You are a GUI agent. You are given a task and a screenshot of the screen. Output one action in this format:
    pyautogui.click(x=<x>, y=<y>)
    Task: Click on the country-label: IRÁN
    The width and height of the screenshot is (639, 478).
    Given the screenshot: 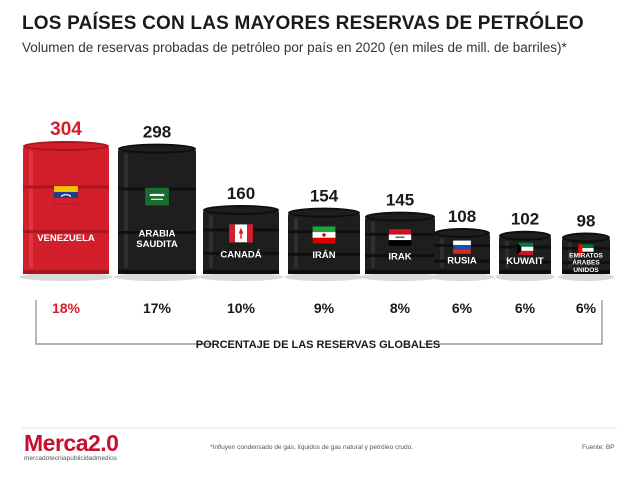 What is the action you would take?
    pyautogui.click(x=323, y=255)
    